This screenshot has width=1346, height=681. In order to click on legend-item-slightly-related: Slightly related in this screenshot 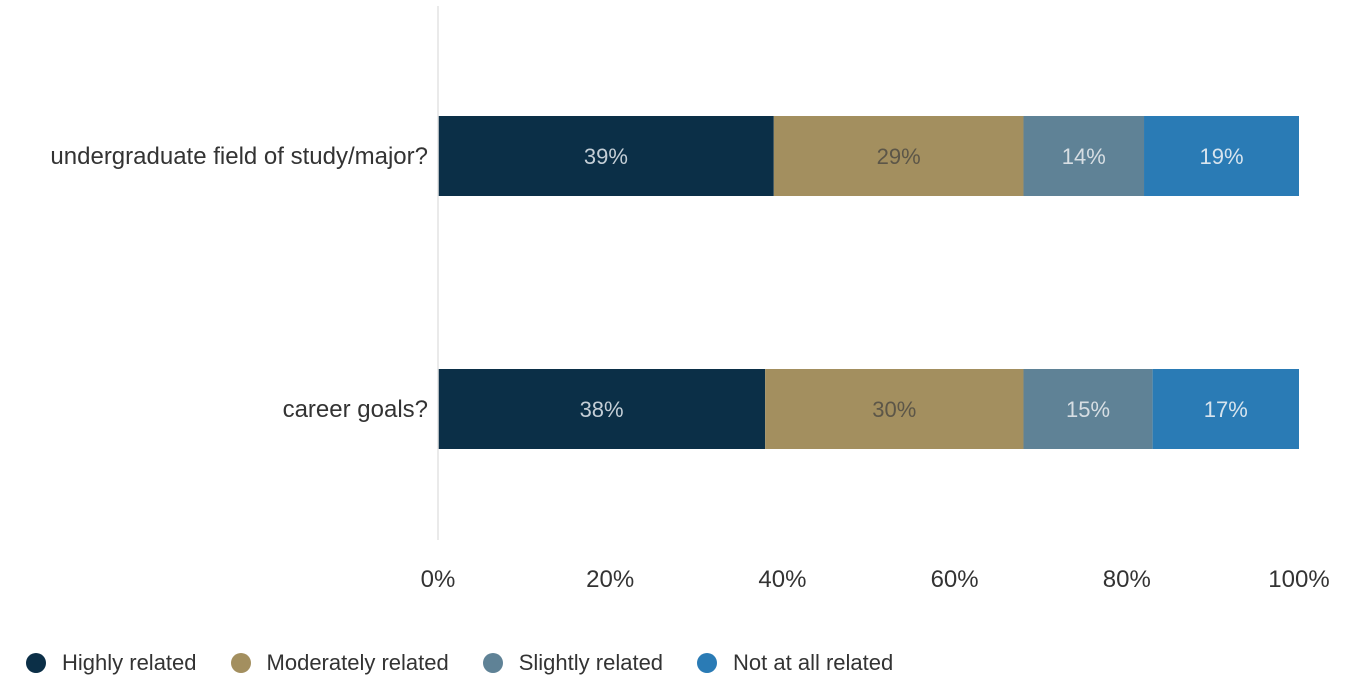, I will do `click(573, 662)`.